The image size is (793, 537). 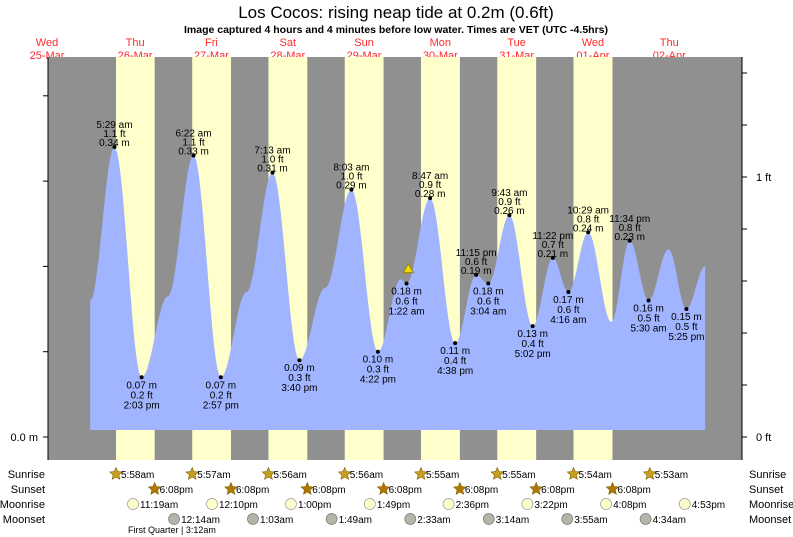 I want to click on tide-m-label: 0.09 m, so click(x=299, y=368).